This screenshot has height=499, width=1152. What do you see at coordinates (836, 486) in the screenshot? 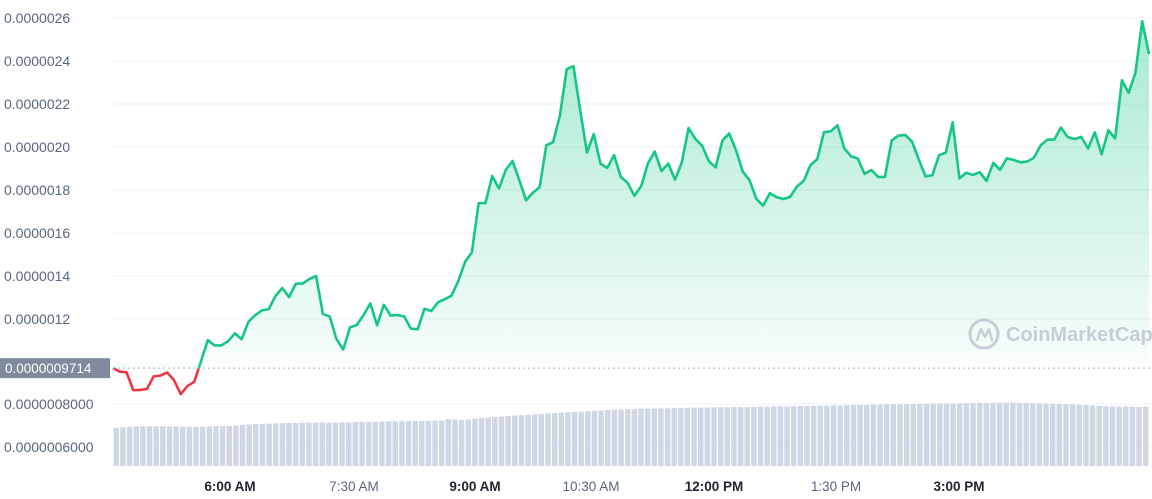
I see `x-tick-label: 1:30 PM` at bounding box center [836, 486].